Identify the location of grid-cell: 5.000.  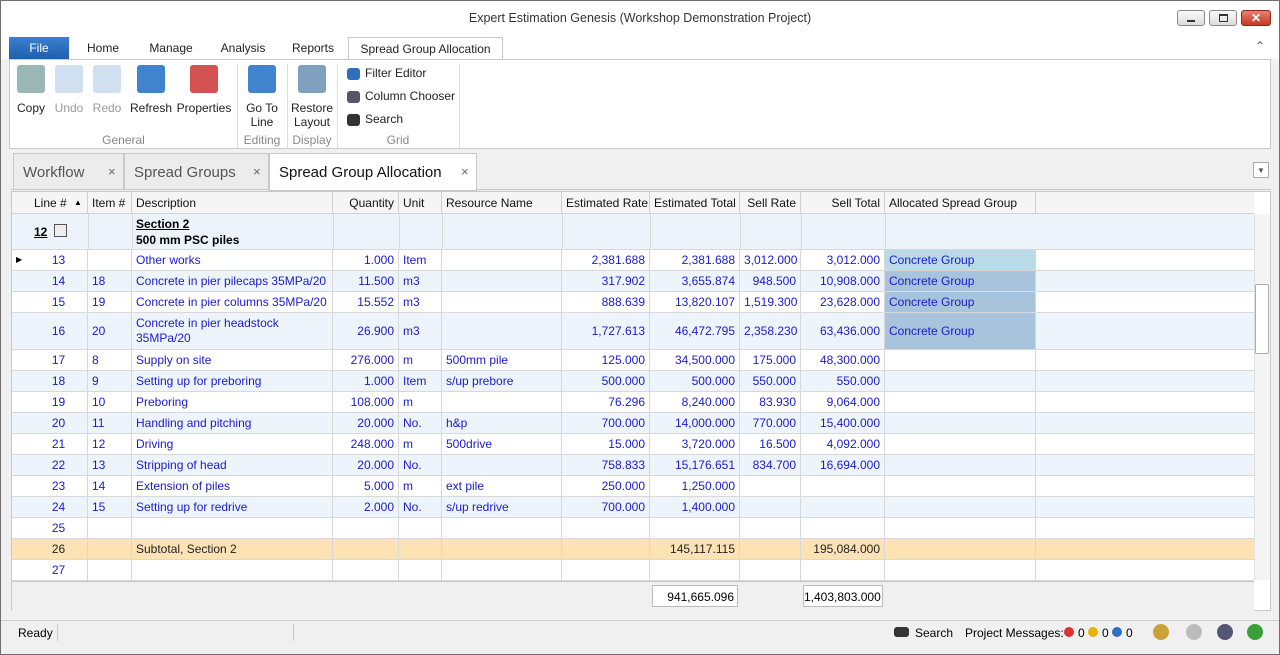
(366, 486).